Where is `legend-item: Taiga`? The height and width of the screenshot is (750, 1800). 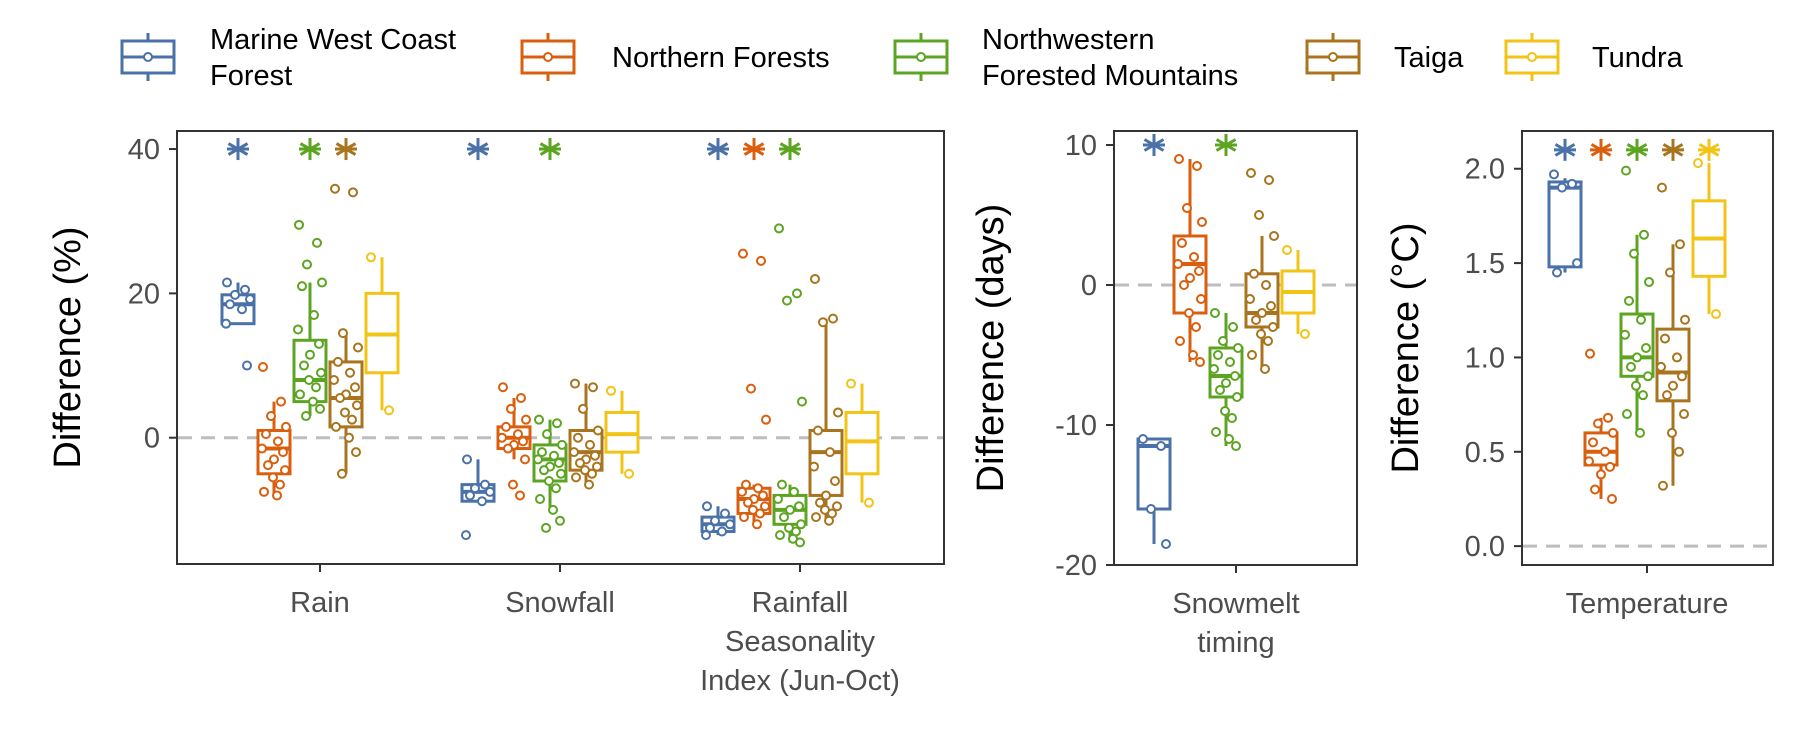 legend-item: Taiga is located at coordinates (1384, 57).